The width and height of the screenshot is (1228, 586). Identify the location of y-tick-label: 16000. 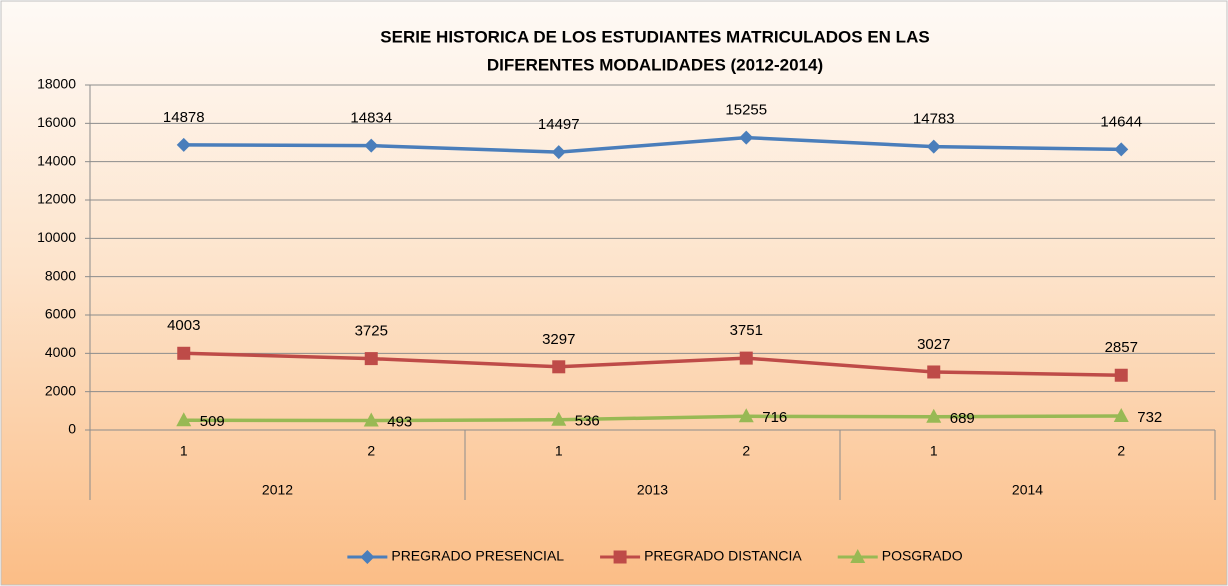
(56, 122).